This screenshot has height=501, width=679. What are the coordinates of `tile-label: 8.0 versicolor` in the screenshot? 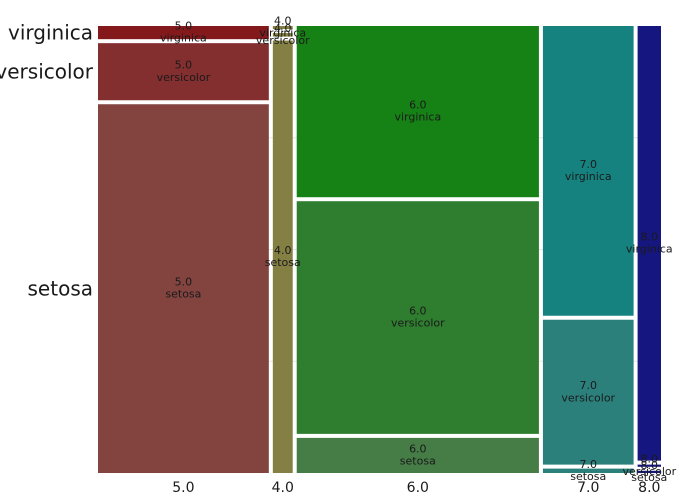 It's located at (649, 465).